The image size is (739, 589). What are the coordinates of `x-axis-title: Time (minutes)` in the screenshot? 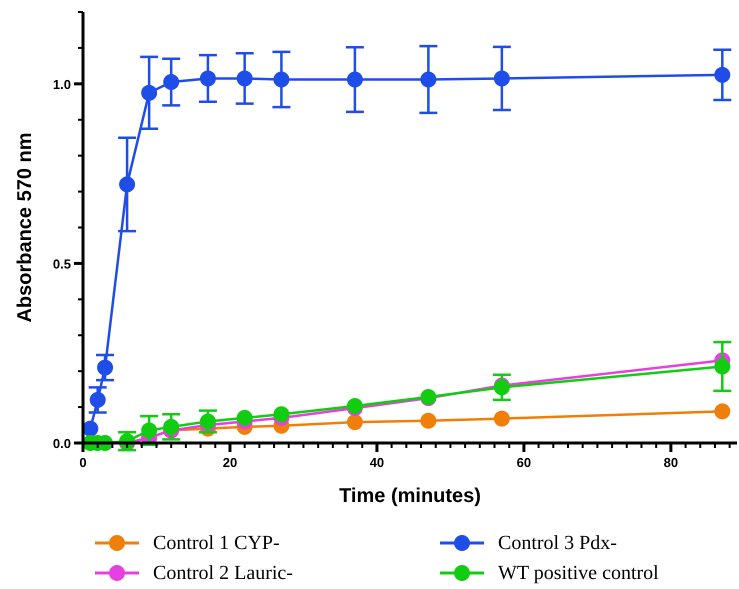 It's located at (410, 496).